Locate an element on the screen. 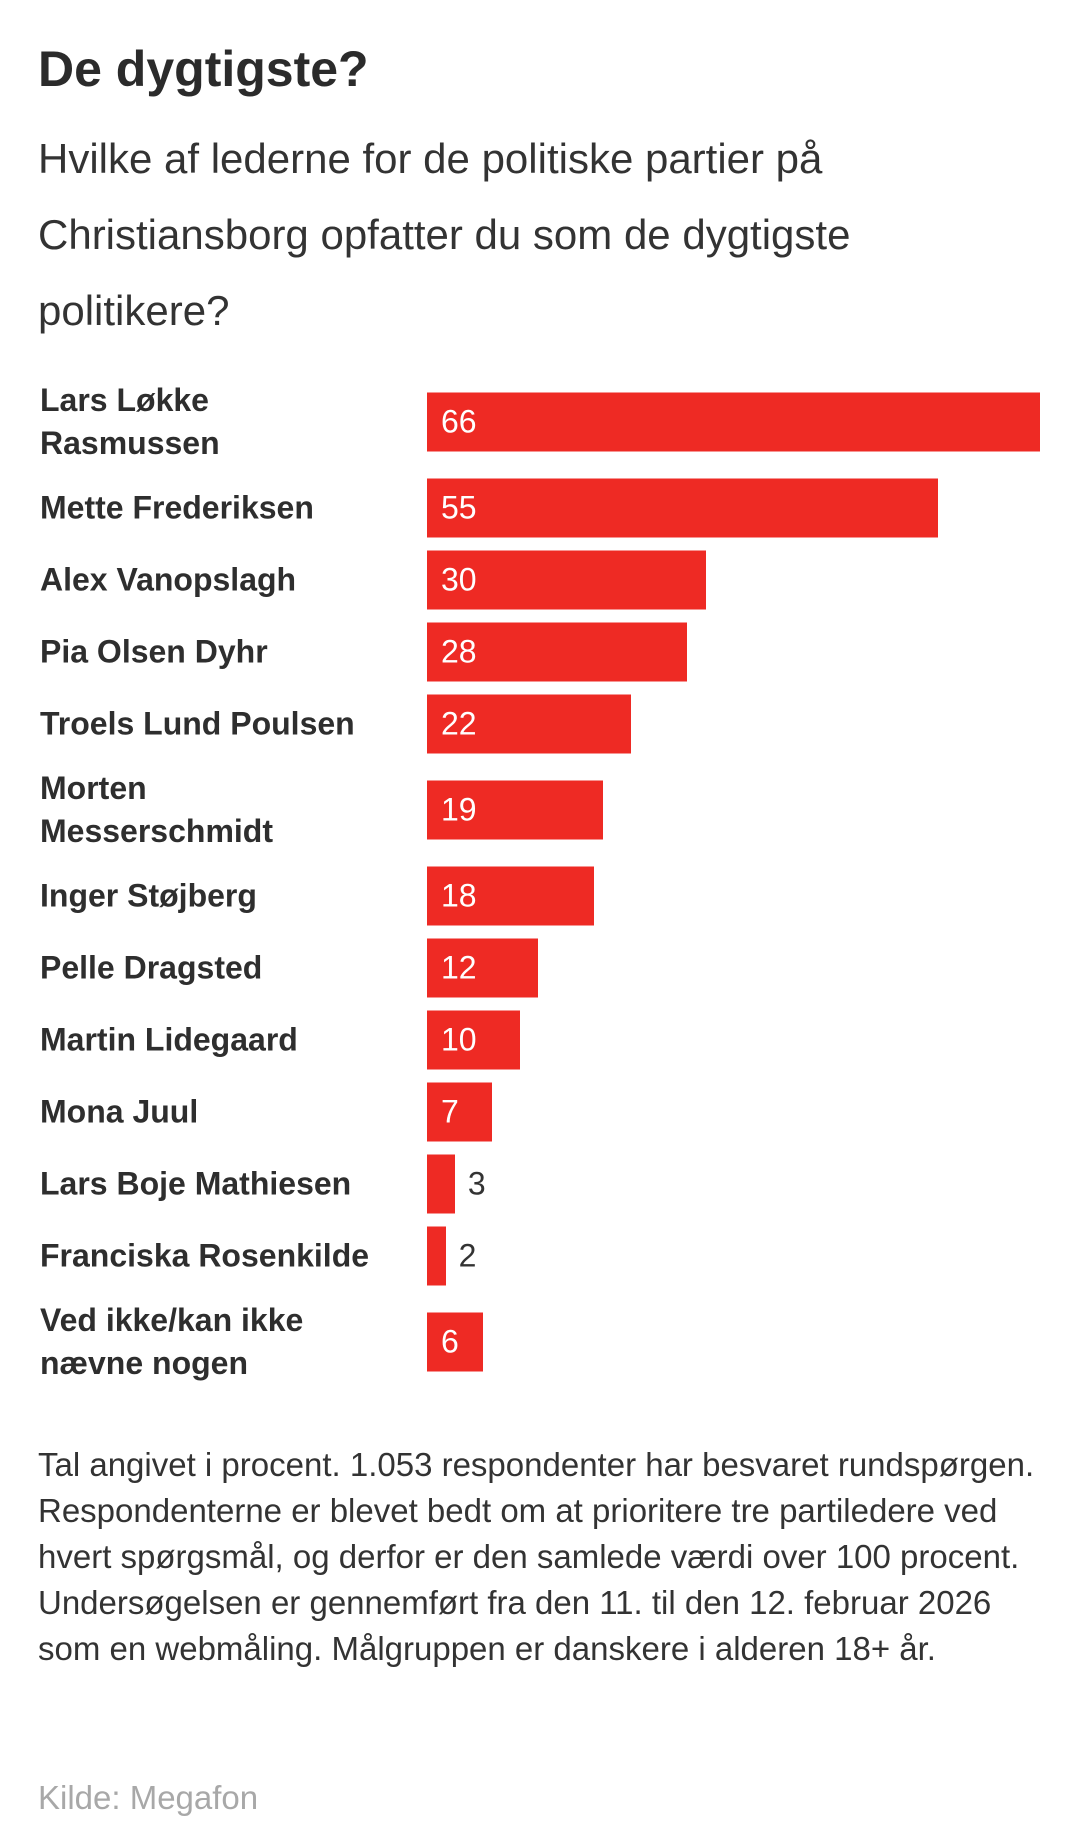  value-label: 18 is located at coordinates (459, 895).